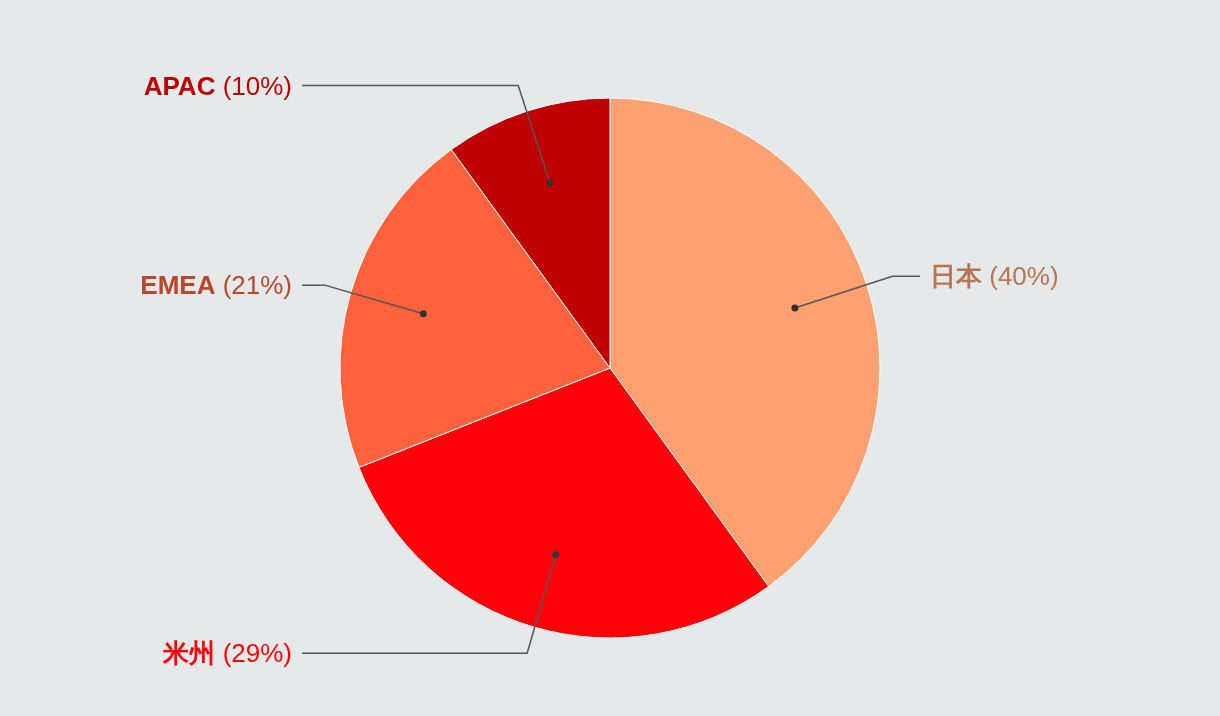 The height and width of the screenshot is (716, 1220). I want to click on data-label: (40%), so click(1020, 276).